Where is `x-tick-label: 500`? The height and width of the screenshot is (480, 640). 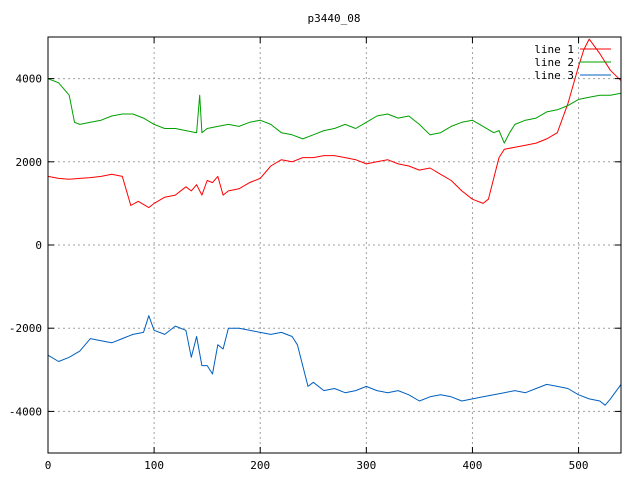
x-tick-label: 500 is located at coordinates (579, 465).